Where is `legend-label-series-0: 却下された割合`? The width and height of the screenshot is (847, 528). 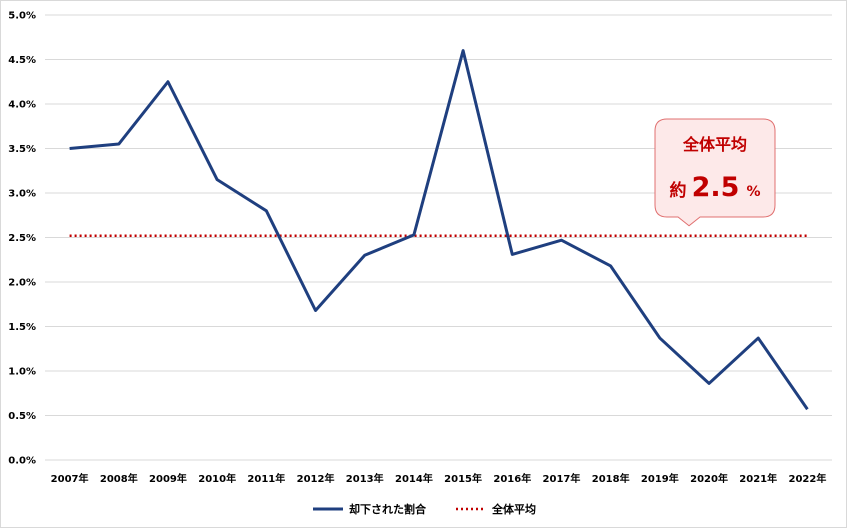
legend-label-series-0: 却下された割合 is located at coordinates (388, 509).